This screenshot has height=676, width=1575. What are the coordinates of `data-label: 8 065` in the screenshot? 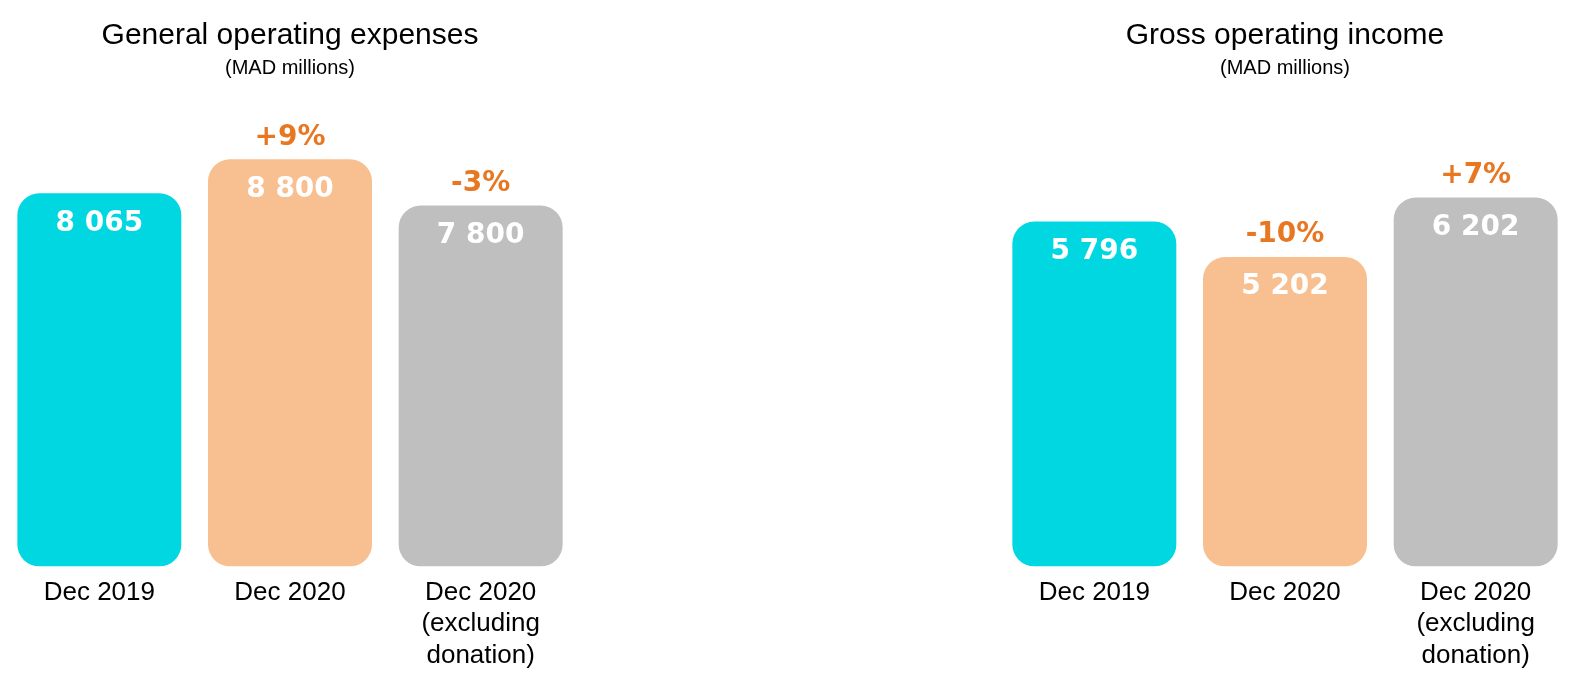 It's located at (99, 221).